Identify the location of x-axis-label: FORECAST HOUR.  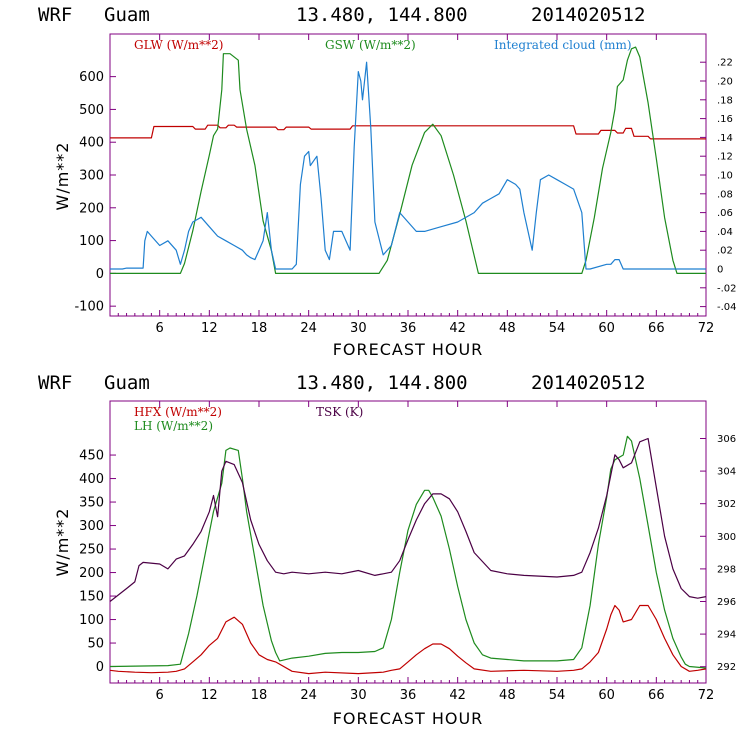
(408, 349).